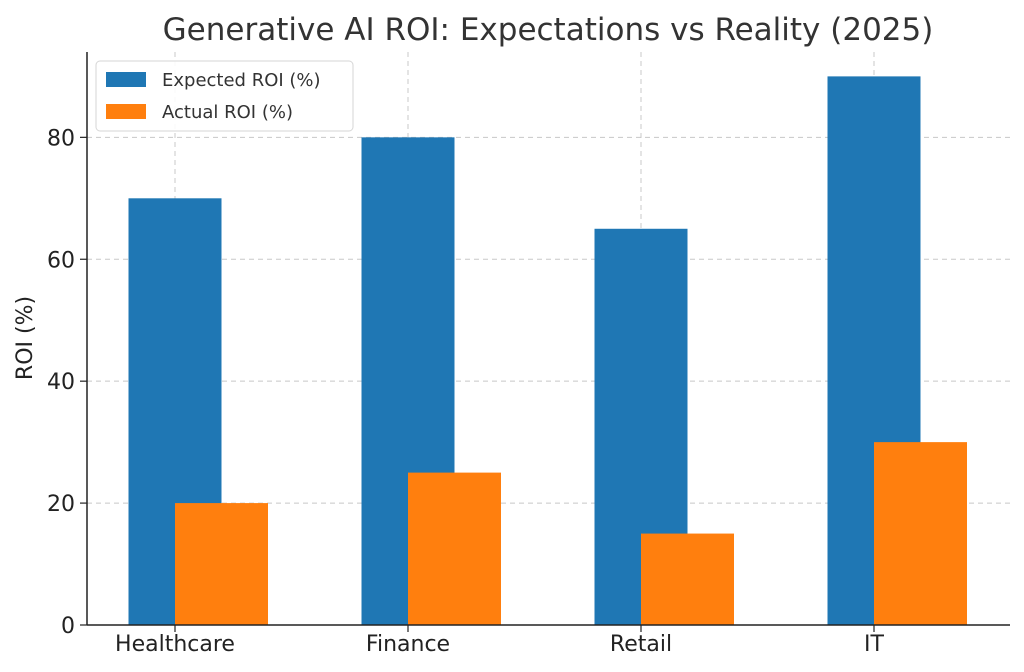 Image resolution: width=1024 pixels, height=672 pixels. Describe the element at coordinates (175, 644) in the screenshot. I see `x-tick-label: Healthcare` at that location.